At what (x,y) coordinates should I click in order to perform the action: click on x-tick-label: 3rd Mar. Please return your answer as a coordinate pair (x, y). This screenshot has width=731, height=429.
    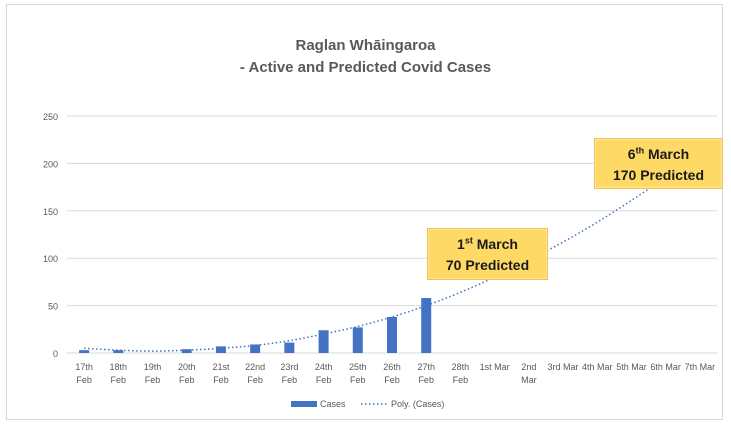
    Looking at the image, I should click on (563, 367).